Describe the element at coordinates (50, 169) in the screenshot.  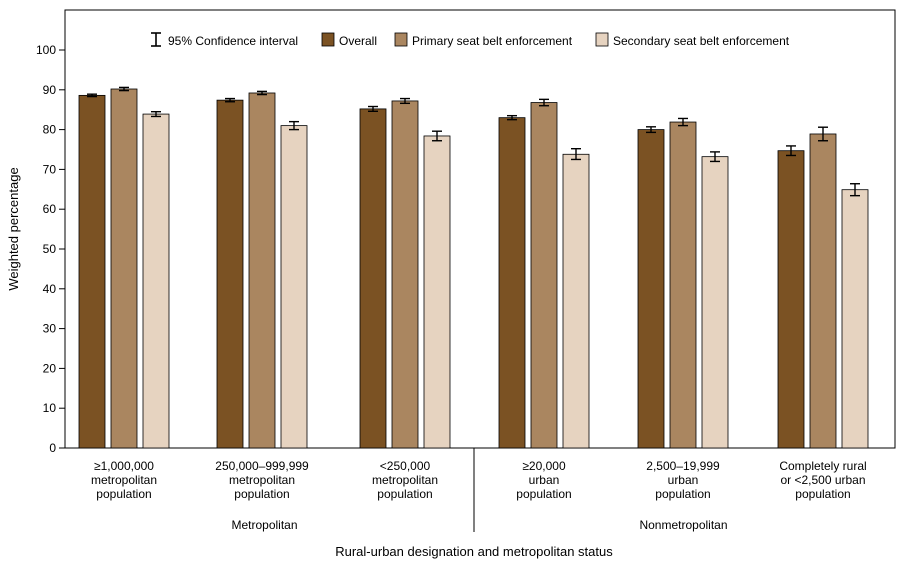
I see `y-tick-label: 70` at that location.